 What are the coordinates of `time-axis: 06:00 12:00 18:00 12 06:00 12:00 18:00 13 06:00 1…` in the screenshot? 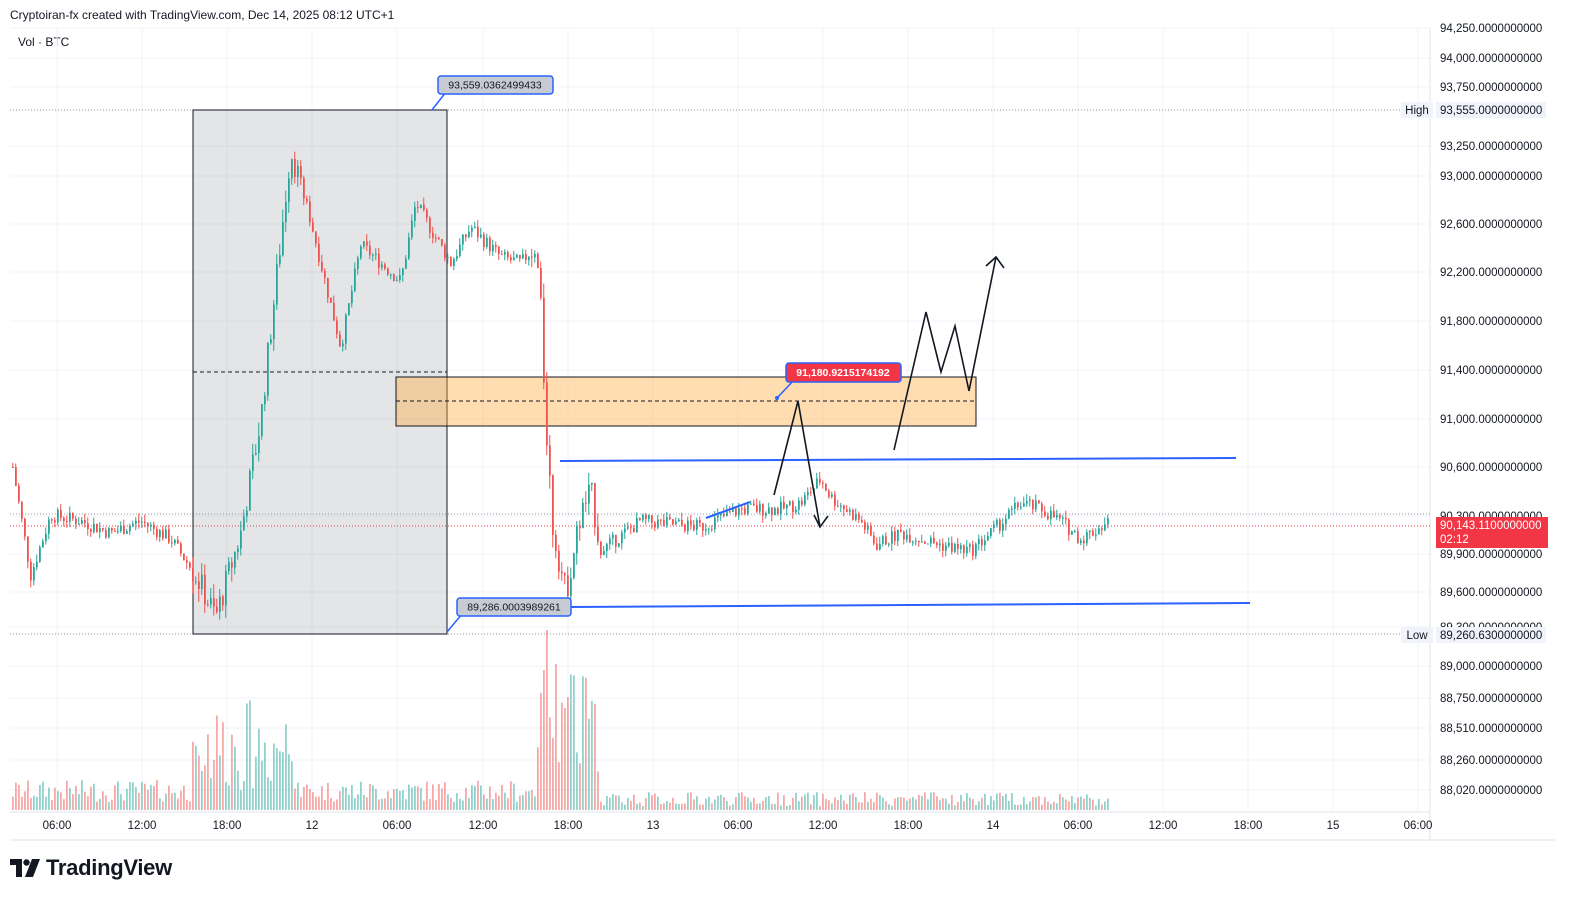 It's located at (738, 826).